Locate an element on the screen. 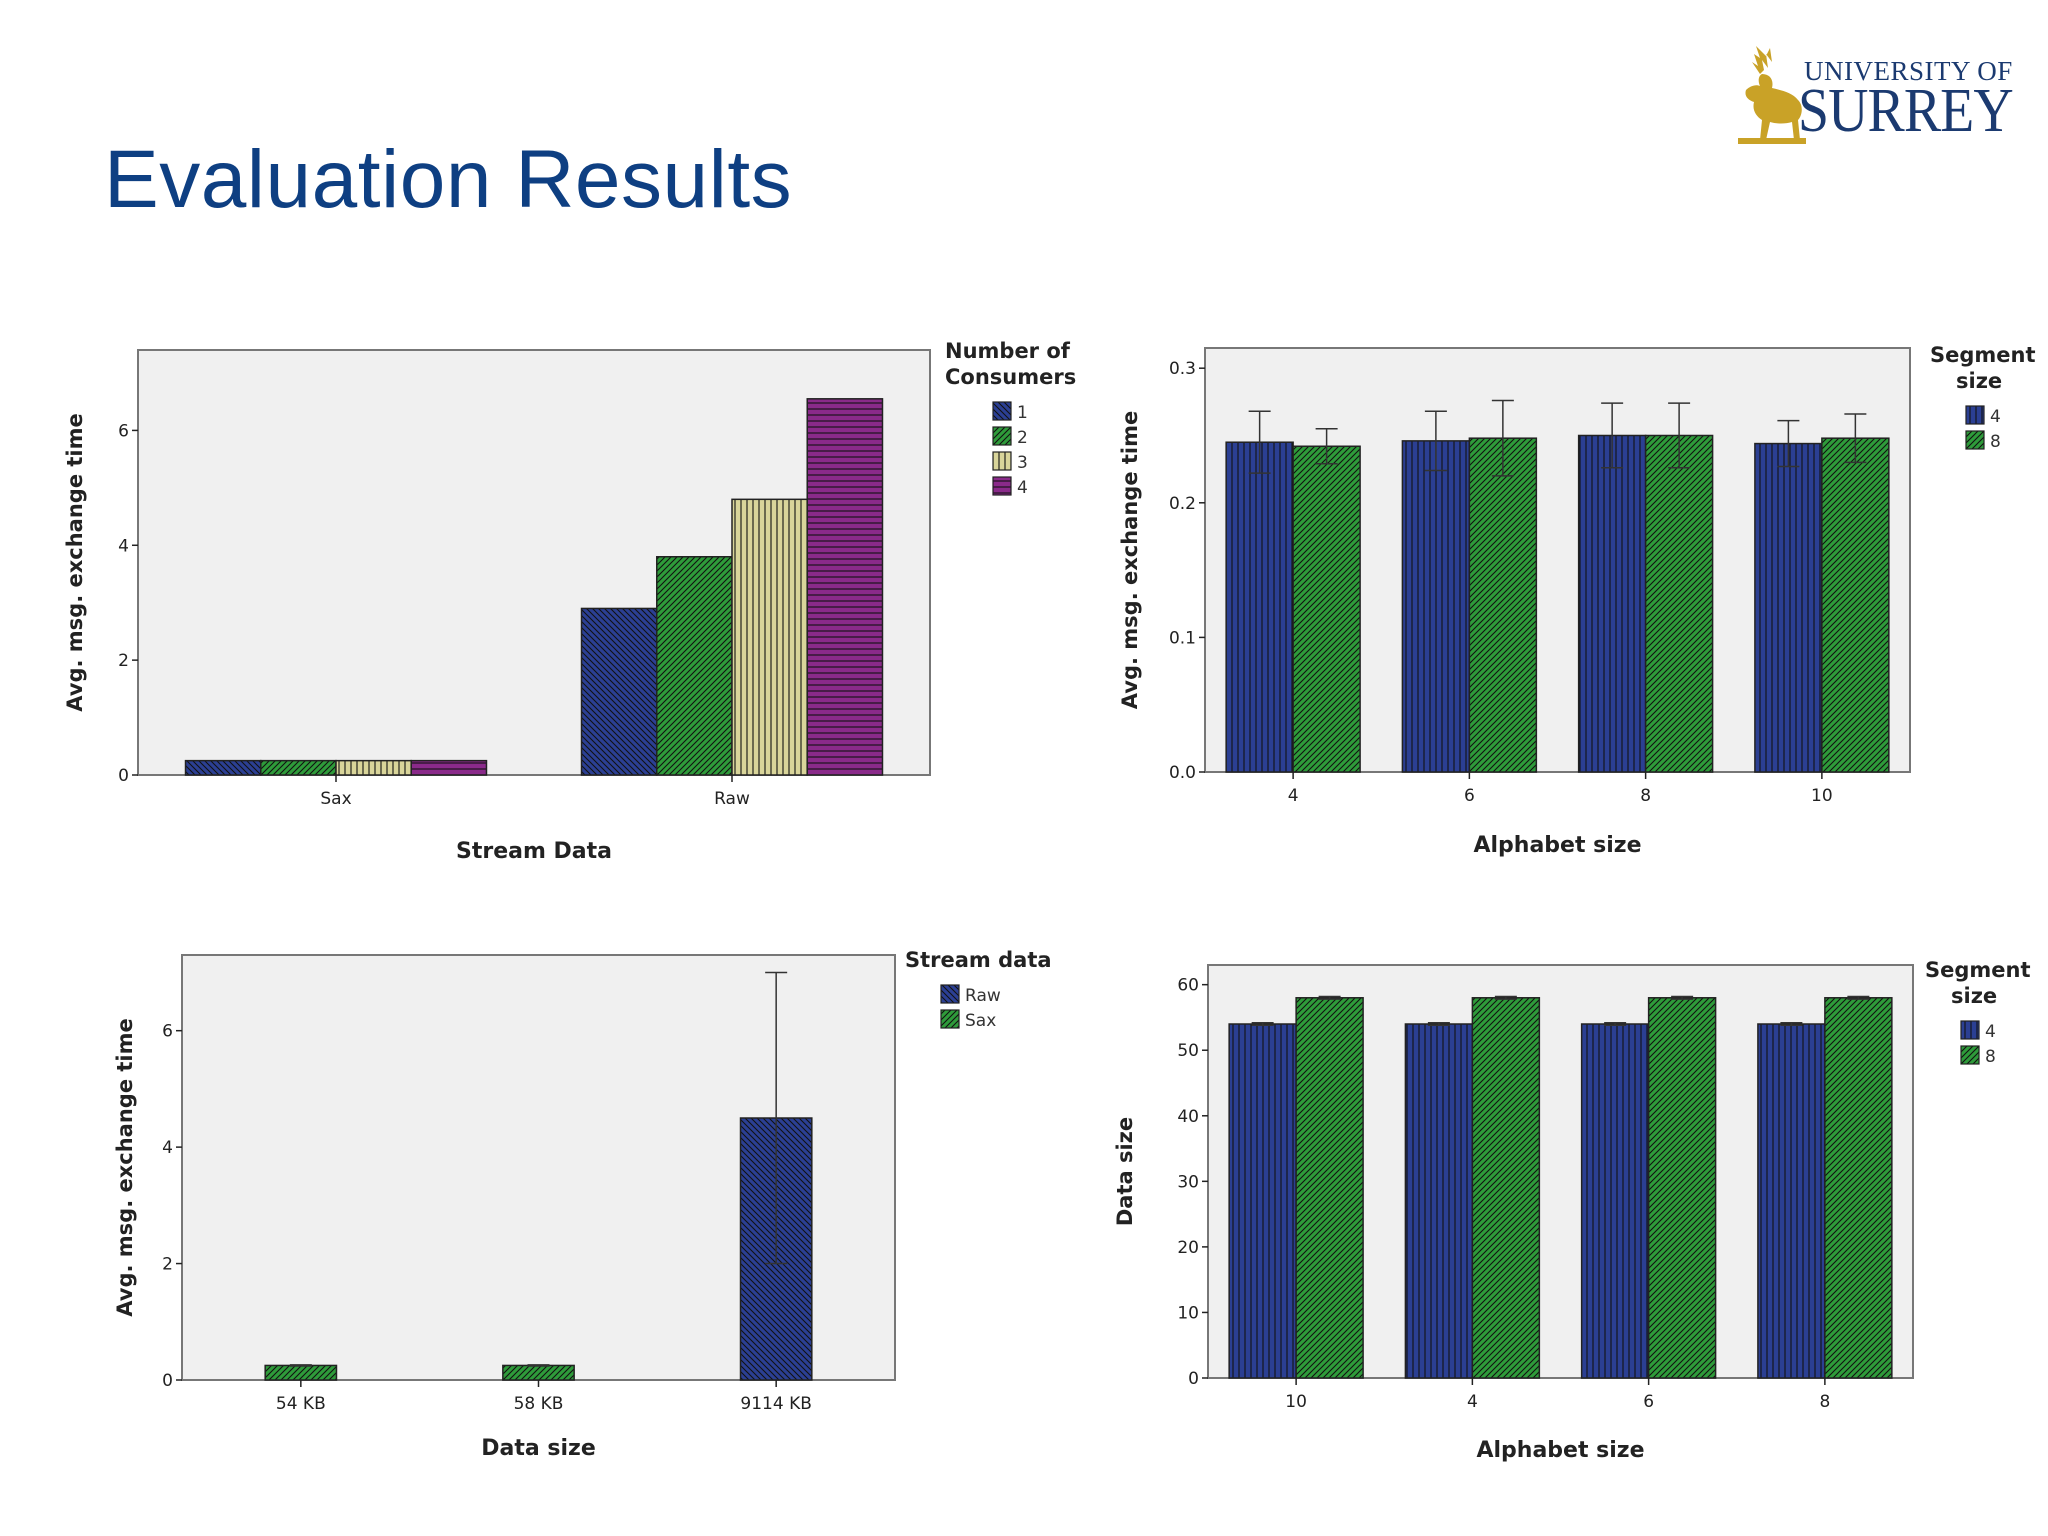  y-tick-label: 0.0 is located at coordinates (1182, 773).